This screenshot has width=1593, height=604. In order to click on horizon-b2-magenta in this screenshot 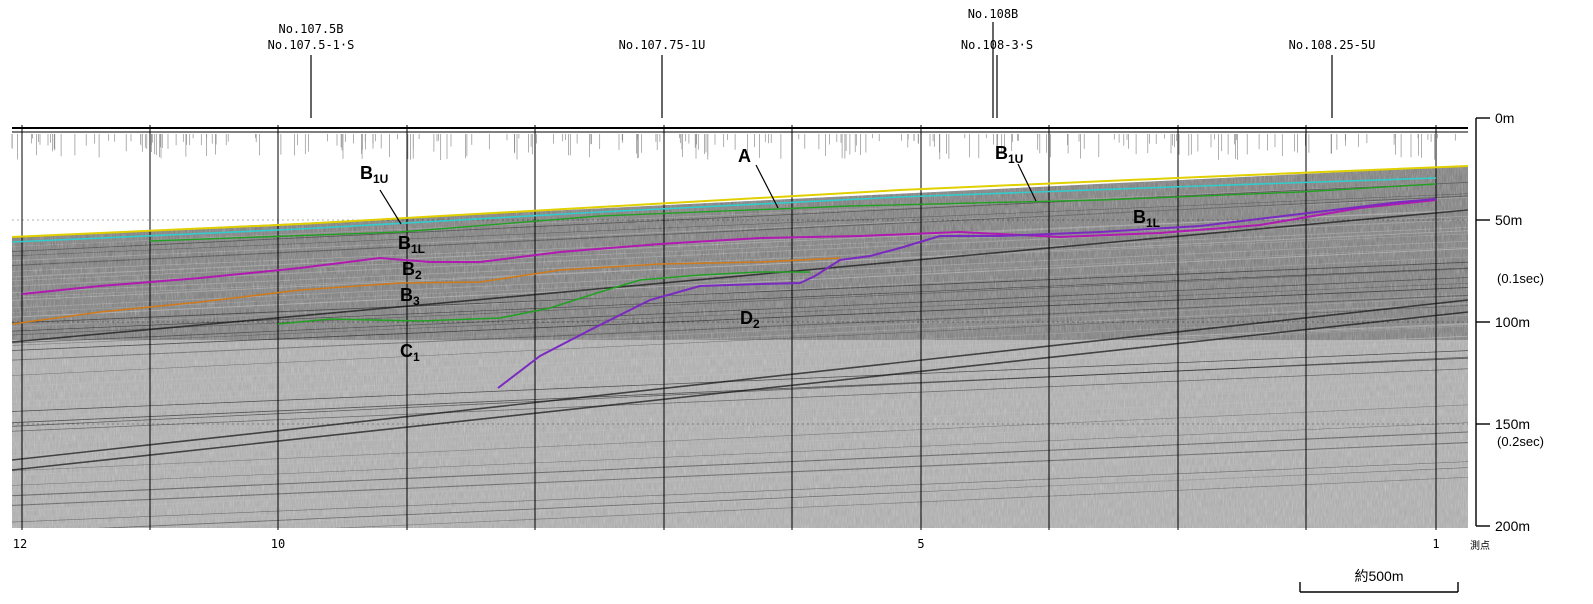, I will do `click(729, 247)`.